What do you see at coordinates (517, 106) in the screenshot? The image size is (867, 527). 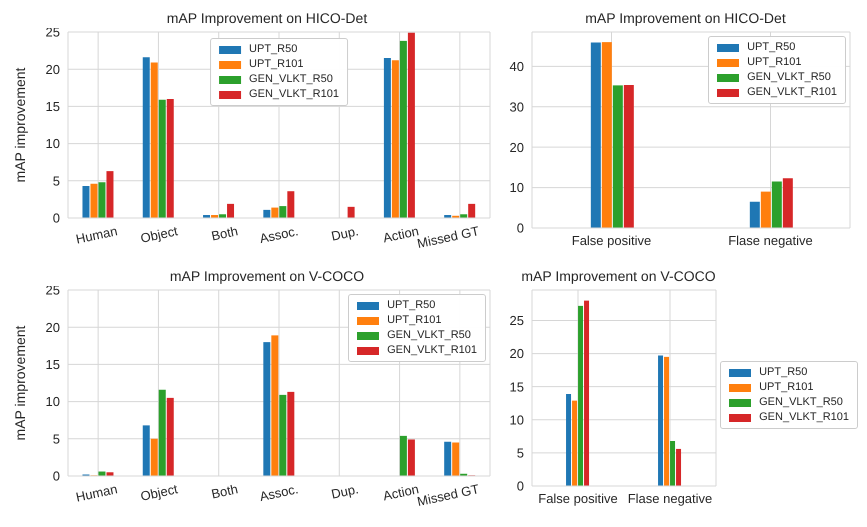 I see `y-tick-label: 30` at bounding box center [517, 106].